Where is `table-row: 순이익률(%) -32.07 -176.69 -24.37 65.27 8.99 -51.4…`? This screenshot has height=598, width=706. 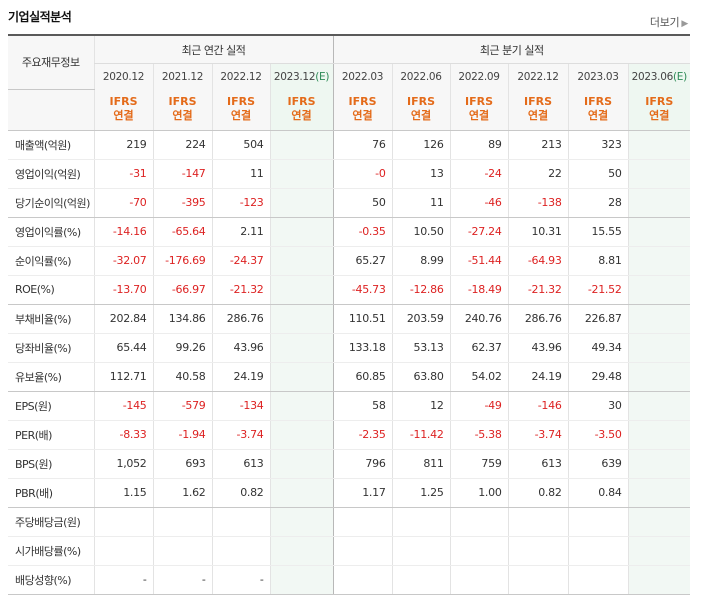 table-row: 순이익률(%) -32.07 -176.69 -24.37 65.27 8.99 -51.4… is located at coordinates (349, 261).